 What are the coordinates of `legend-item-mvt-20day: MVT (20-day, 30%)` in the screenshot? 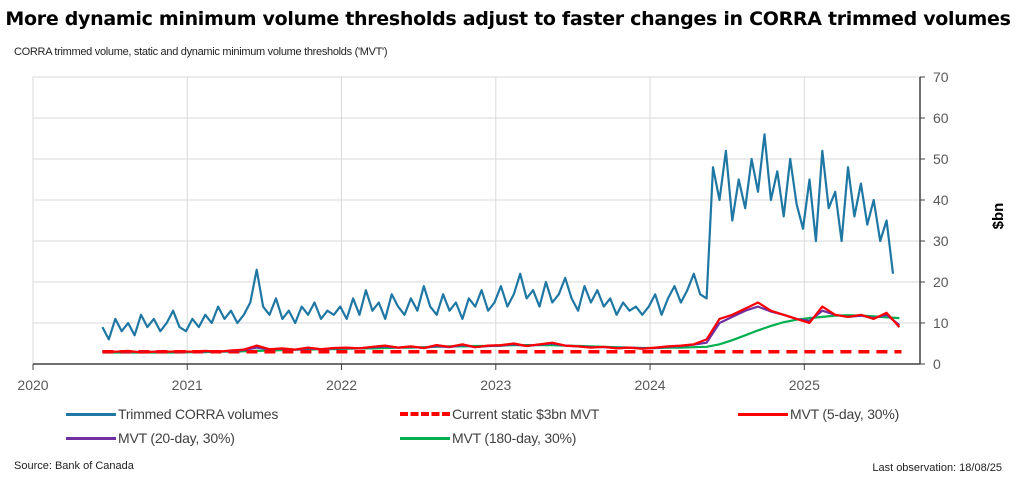 It's located at (150, 438).